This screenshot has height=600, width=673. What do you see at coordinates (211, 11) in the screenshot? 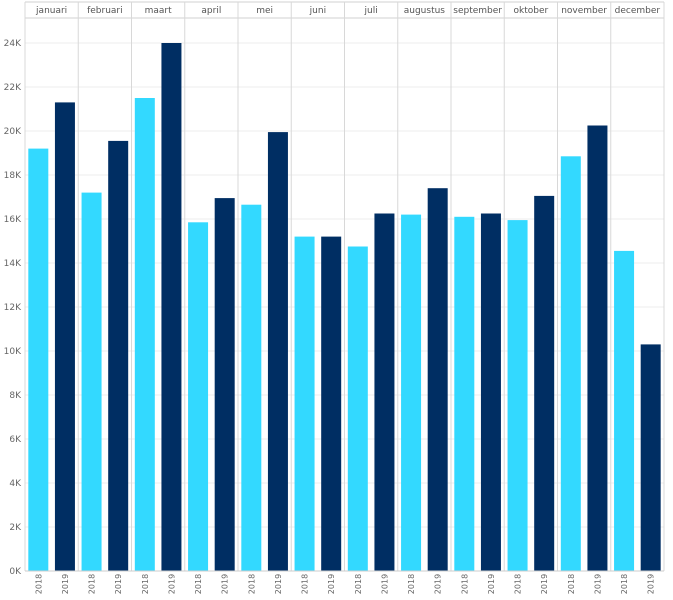
I see `month-label: april` at bounding box center [211, 11].